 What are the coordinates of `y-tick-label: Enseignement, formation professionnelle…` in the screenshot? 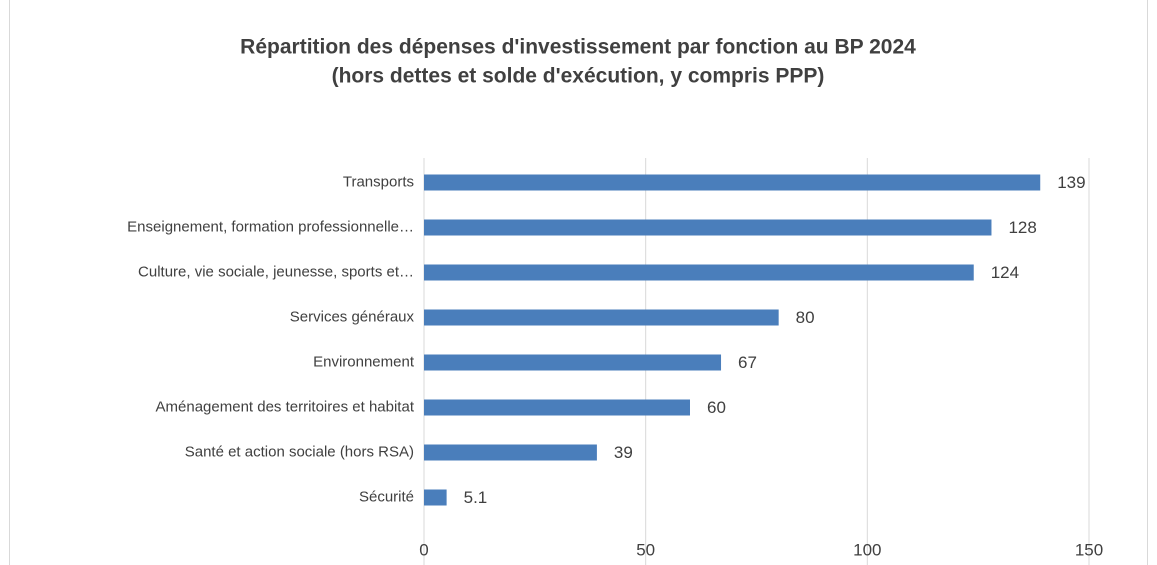 It's located at (270, 226).